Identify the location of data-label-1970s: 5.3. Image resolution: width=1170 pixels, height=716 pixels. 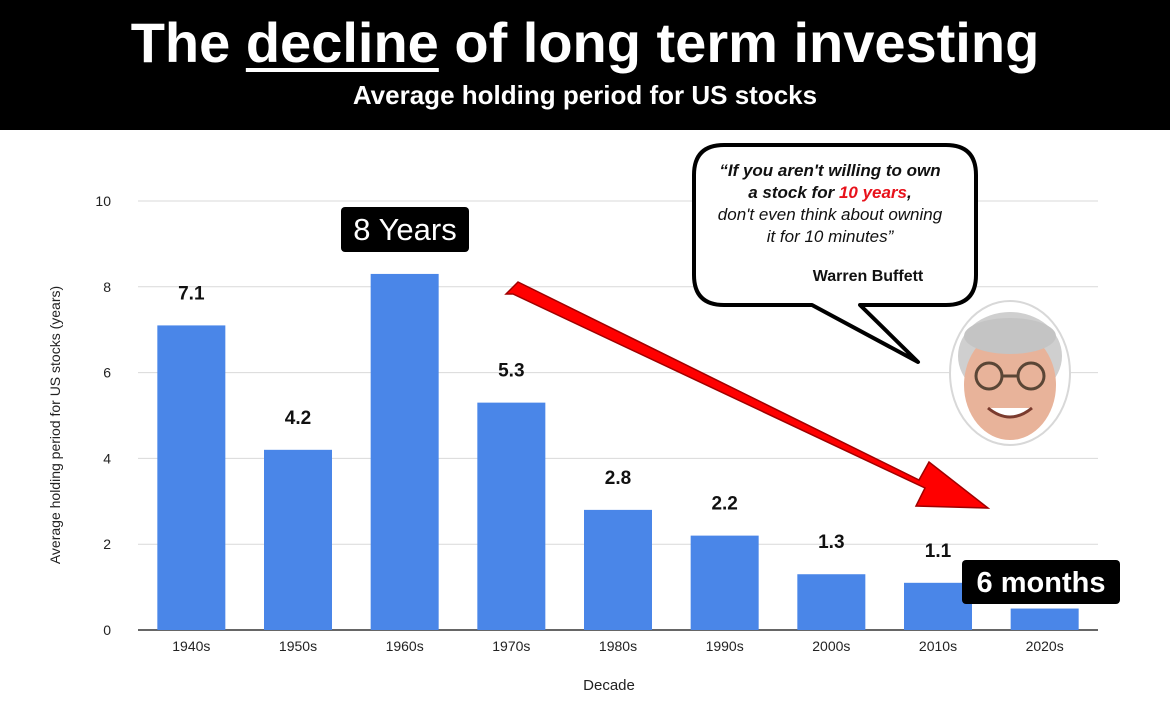
(511, 371).